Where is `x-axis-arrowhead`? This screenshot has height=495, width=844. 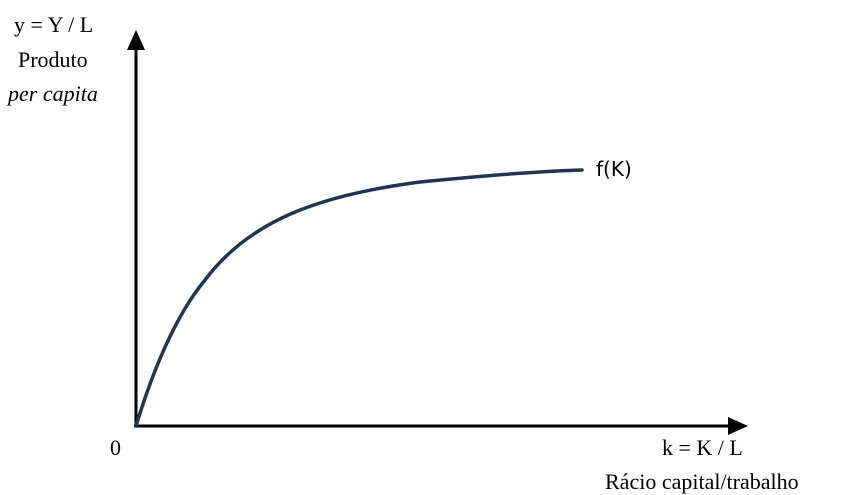
x-axis-arrowhead is located at coordinates (738, 426).